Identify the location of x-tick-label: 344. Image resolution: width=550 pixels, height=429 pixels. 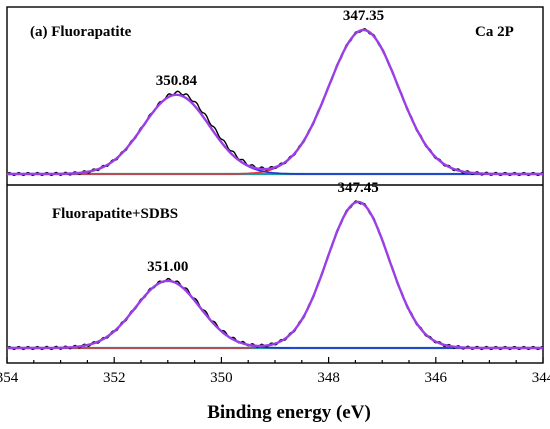
(541, 378).